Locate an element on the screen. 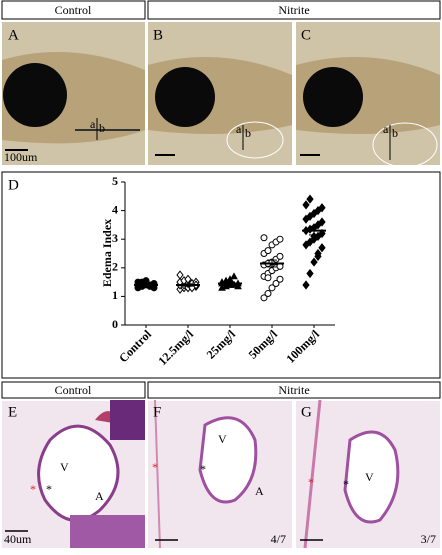  y-tick-label: 2 is located at coordinates (115, 267).